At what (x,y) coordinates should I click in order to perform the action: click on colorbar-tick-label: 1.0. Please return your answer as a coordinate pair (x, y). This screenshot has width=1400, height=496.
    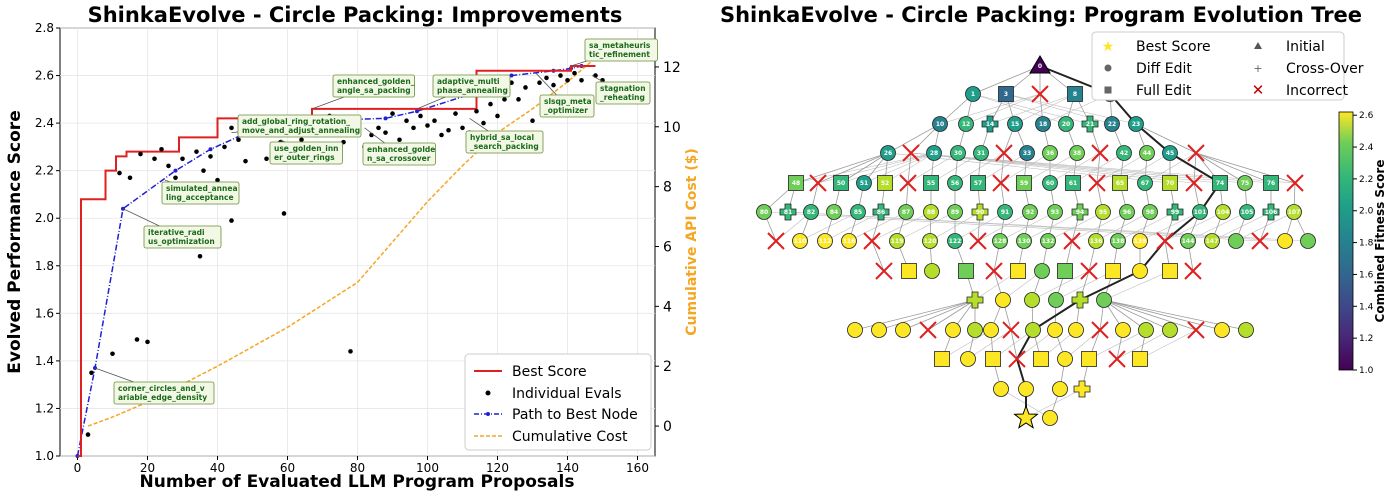
    Looking at the image, I should click on (1366, 371).